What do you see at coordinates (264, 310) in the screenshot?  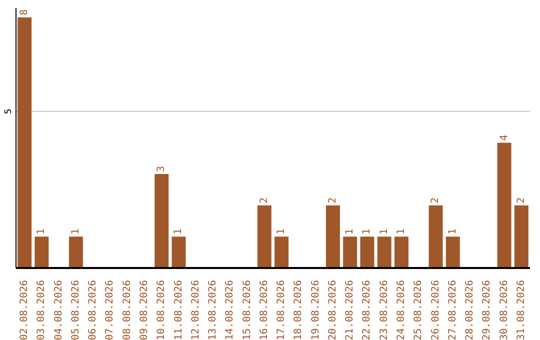 I see `x-tick-label: 16.08.2026` at bounding box center [264, 310].